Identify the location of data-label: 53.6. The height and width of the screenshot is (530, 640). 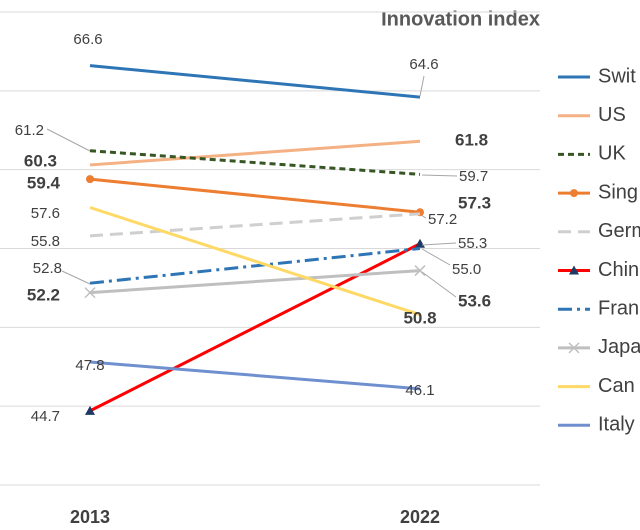
(474, 300).